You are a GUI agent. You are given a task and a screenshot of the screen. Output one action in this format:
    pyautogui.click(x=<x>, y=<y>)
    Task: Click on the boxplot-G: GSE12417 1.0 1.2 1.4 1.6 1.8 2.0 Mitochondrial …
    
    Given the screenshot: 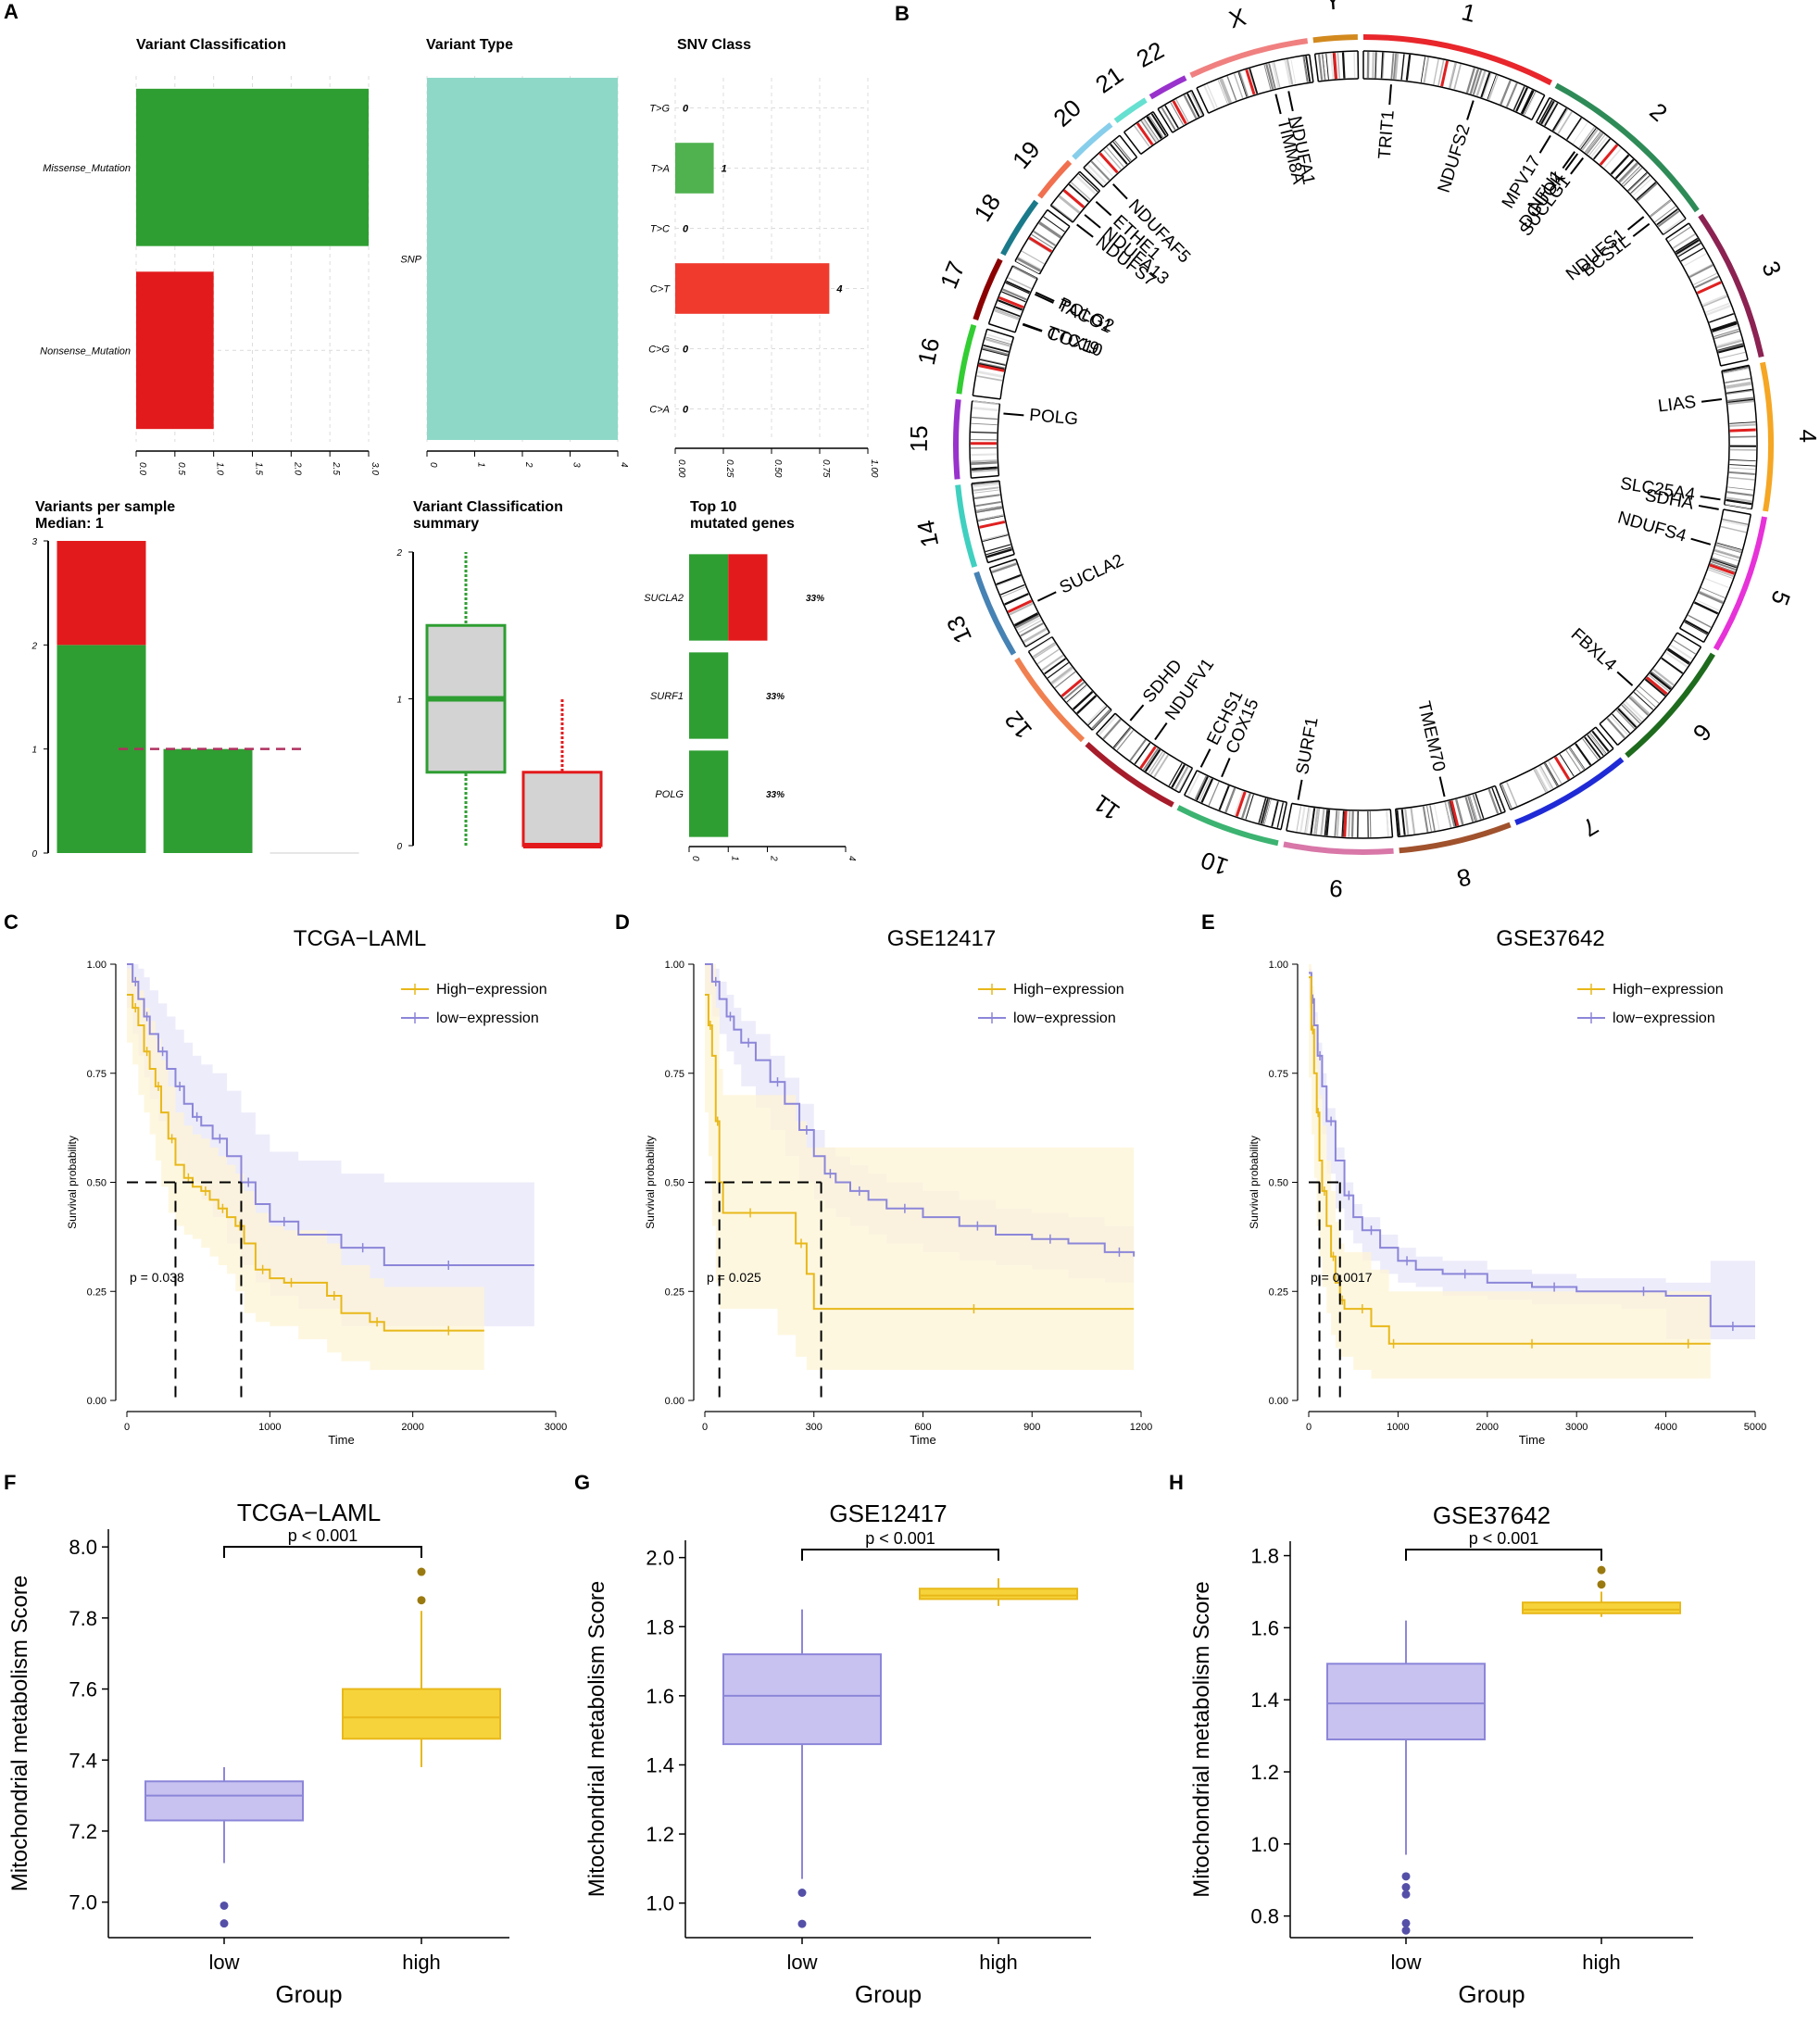 What is the action you would take?
    pyautogui.click(x=837, y=1754)
    